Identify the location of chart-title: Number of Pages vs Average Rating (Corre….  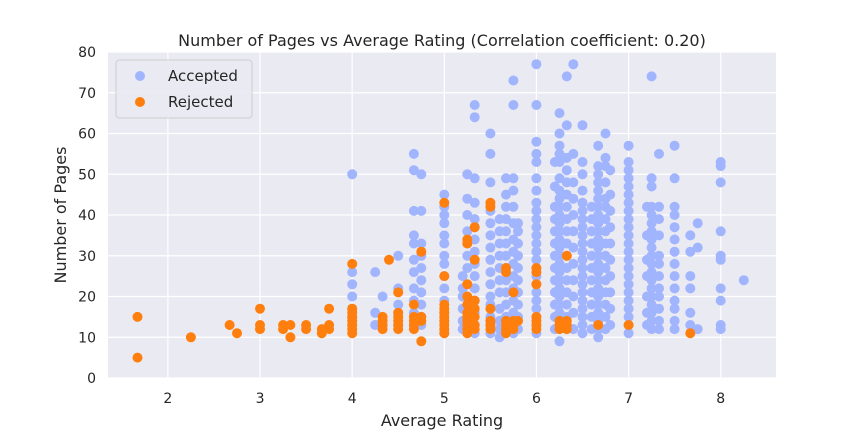
(442, 40).